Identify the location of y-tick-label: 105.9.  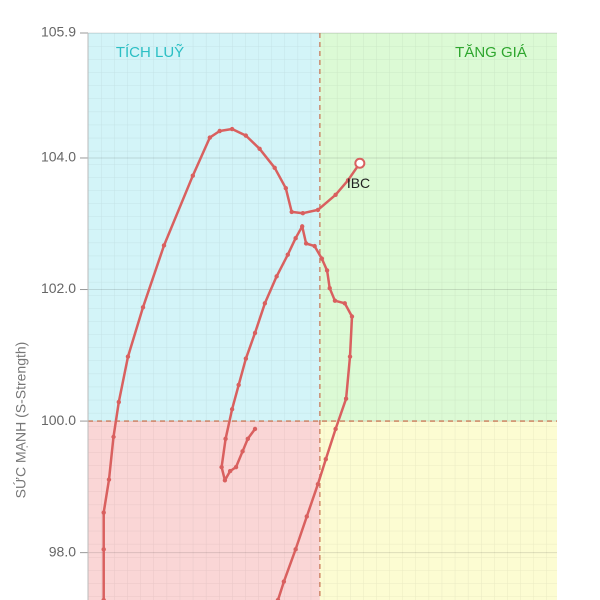
(58, 32).